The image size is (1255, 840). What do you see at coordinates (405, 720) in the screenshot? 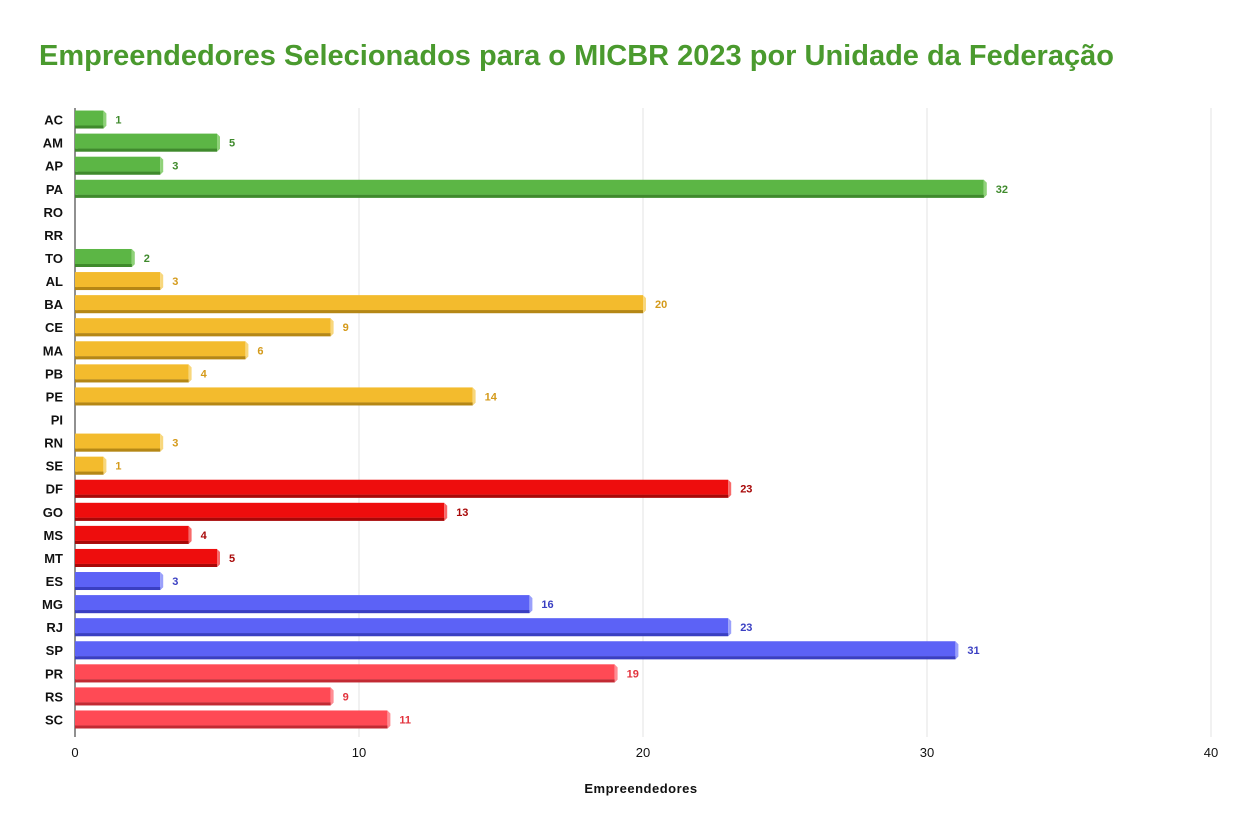
I see `data-label: 11` at bounding box center [405, 720].